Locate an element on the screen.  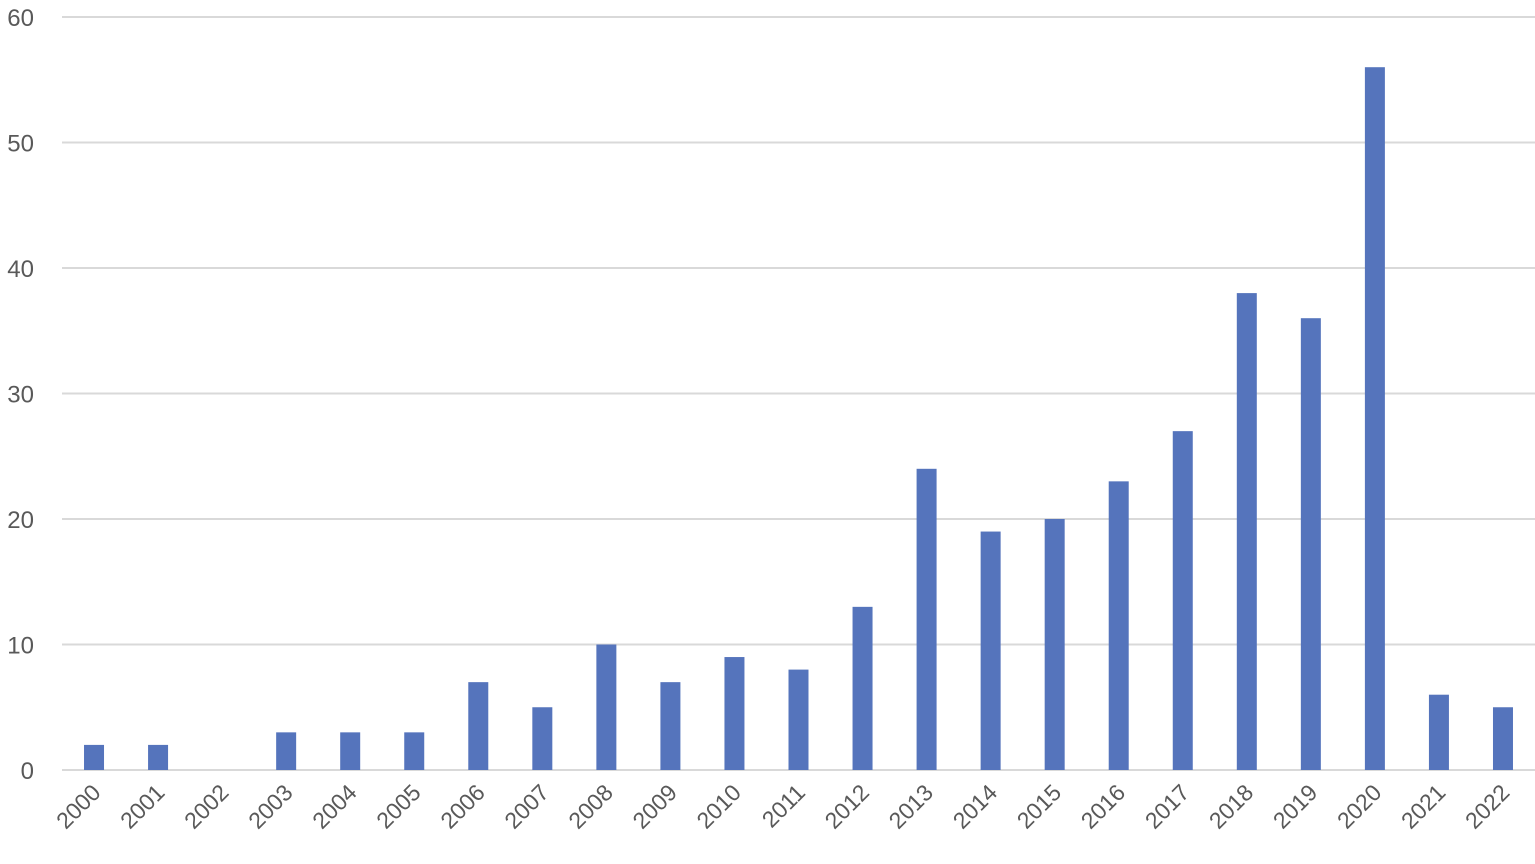
bar-2022 is located at coordinates (1502, 738).